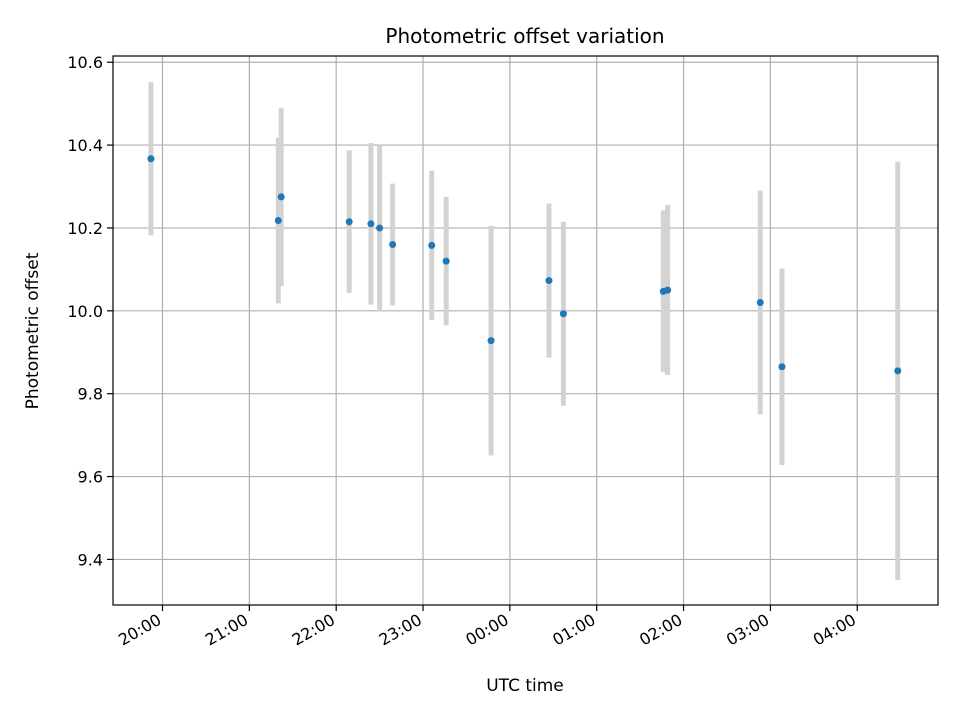 Image resolution: width=960 pixels, height=720 pixels. I want to click on y-axis-ticks: 9.4 9.6 9.8 10.0 10.2 10.4 10.6, so click(90, 311).